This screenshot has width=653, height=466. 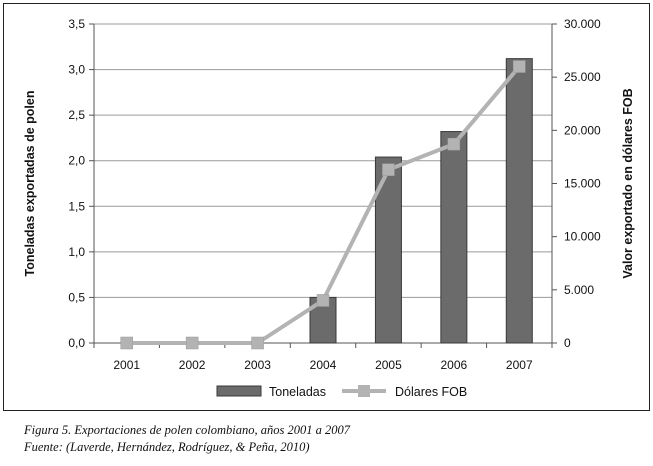 What do you see at coordinates (579, 290) in the screenshot?
I see `y2-tick-label: 5.000` at bounding box center [579, 290].